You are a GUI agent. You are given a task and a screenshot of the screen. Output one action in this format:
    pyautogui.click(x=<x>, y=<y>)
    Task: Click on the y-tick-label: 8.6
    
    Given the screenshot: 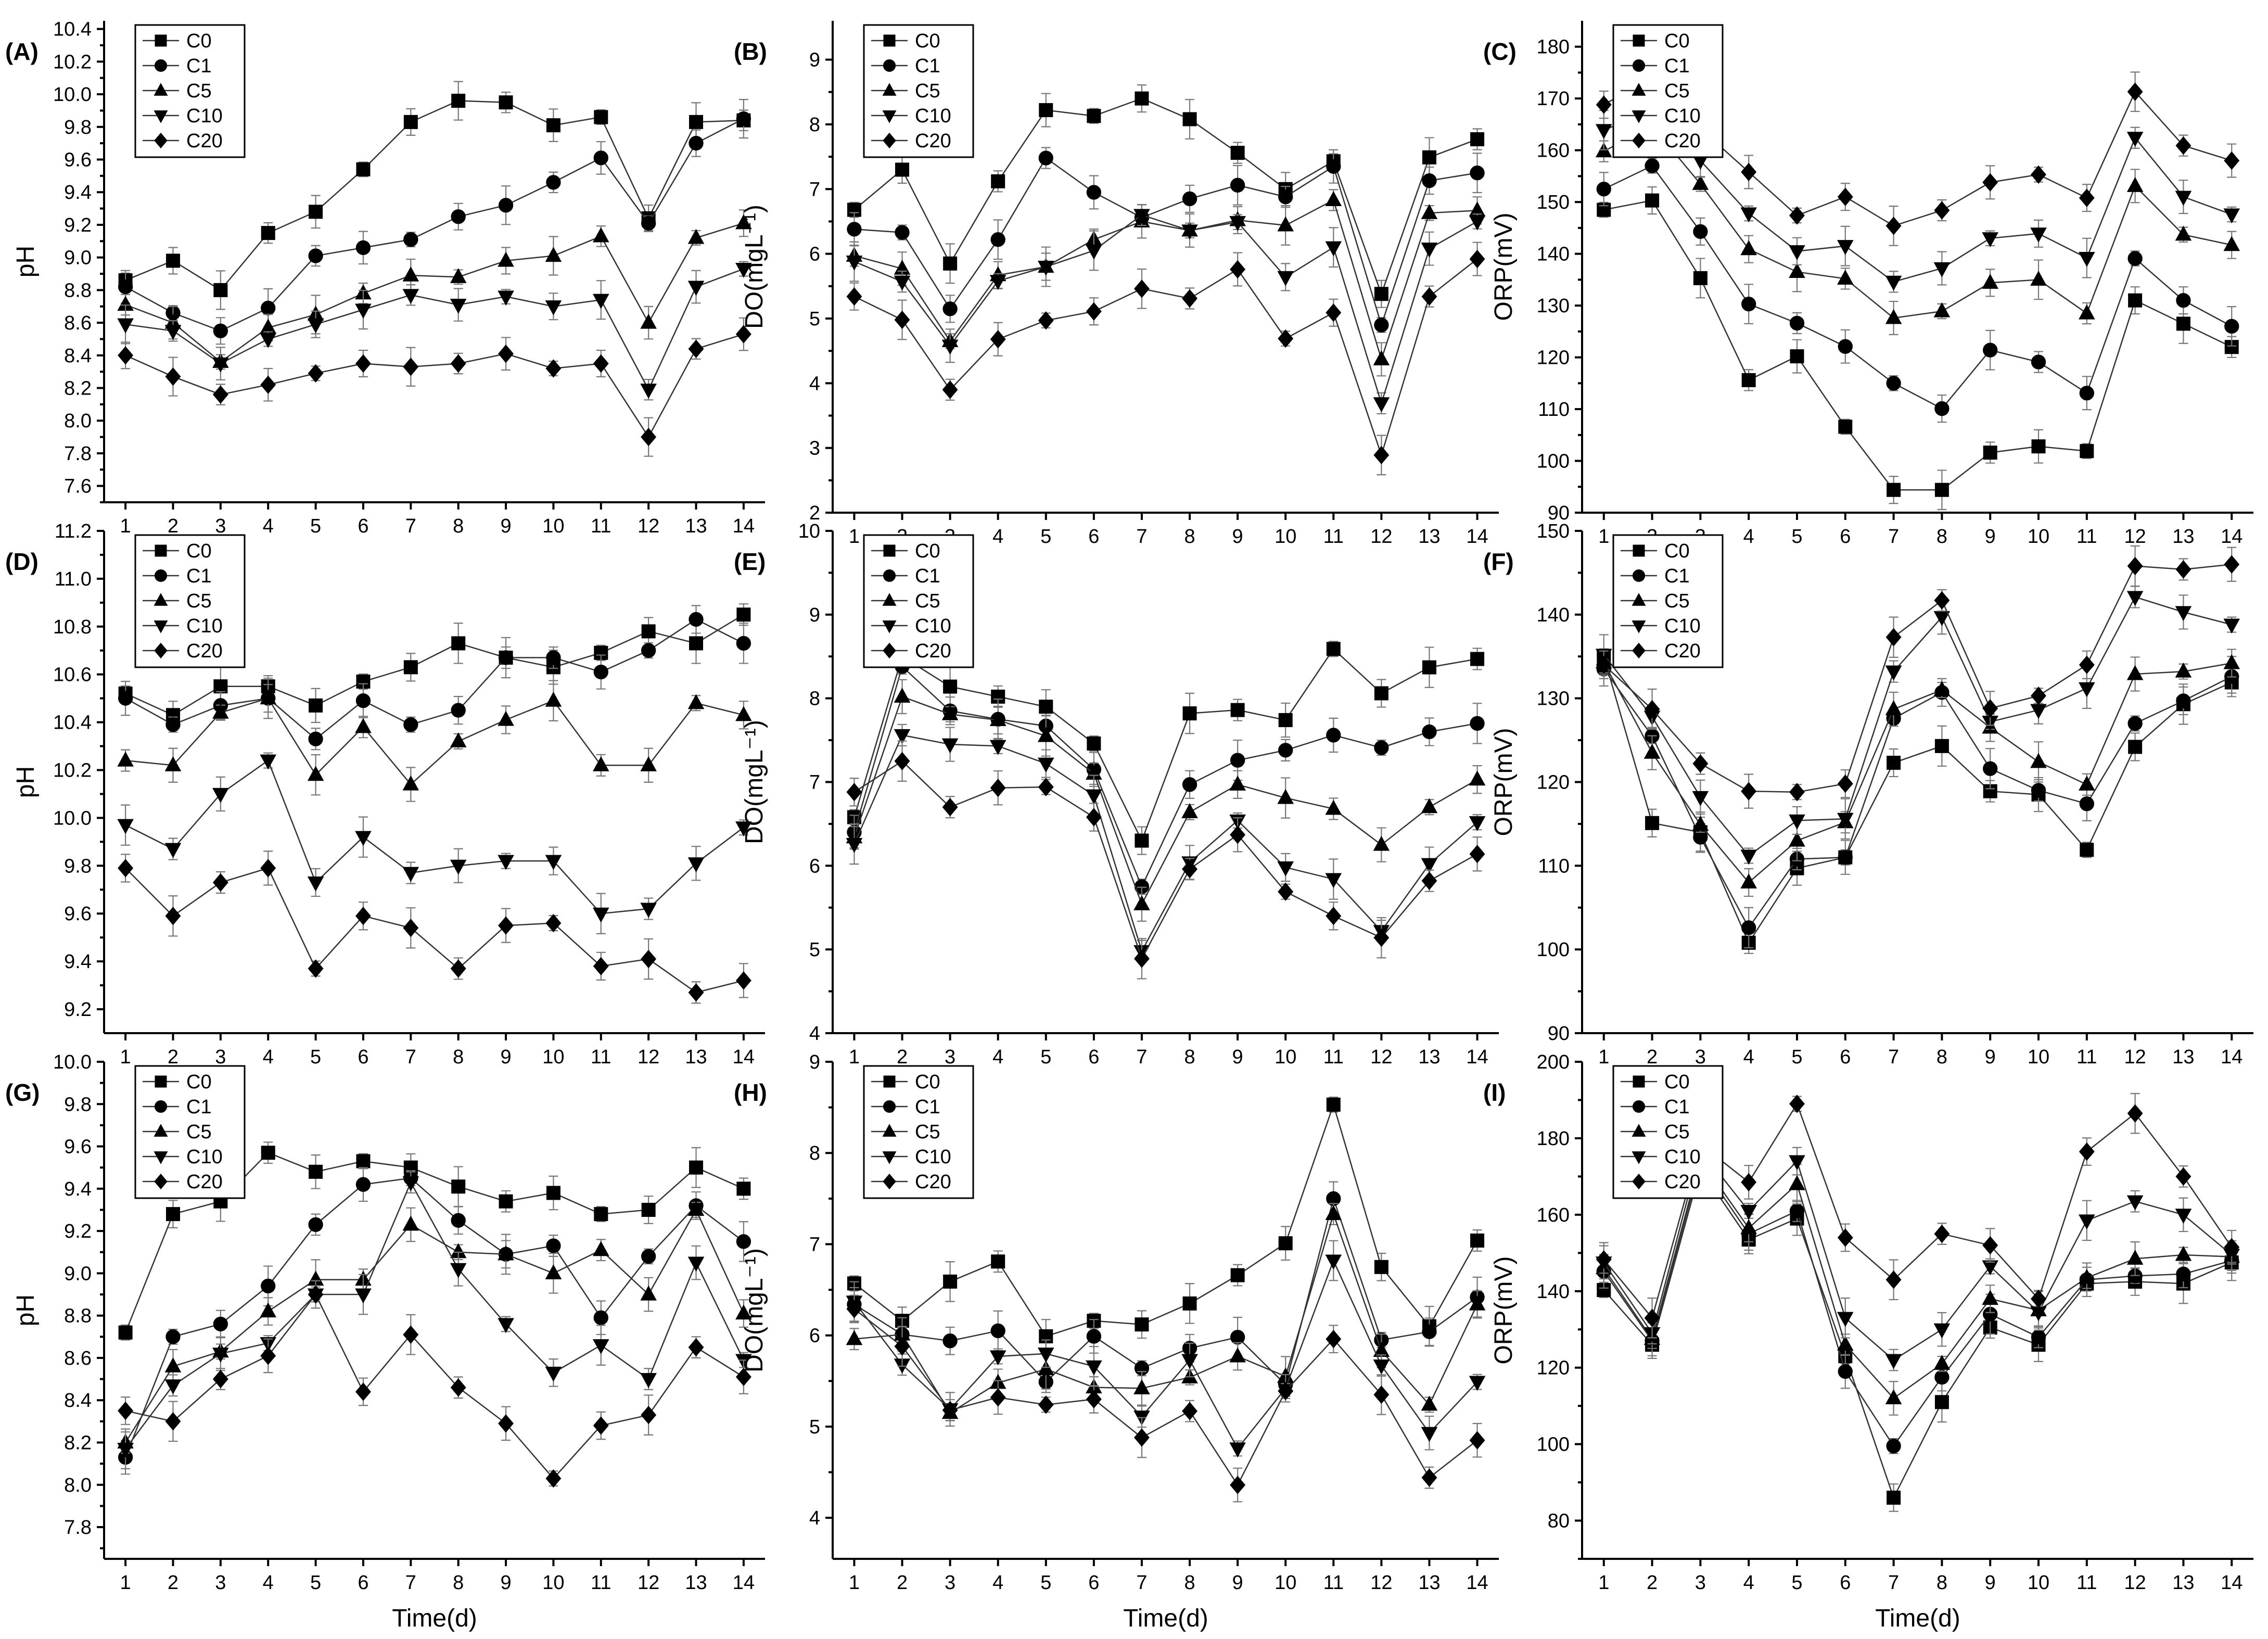 What is the action you would take?
    pyautogui.click(x=78, y=323)
    